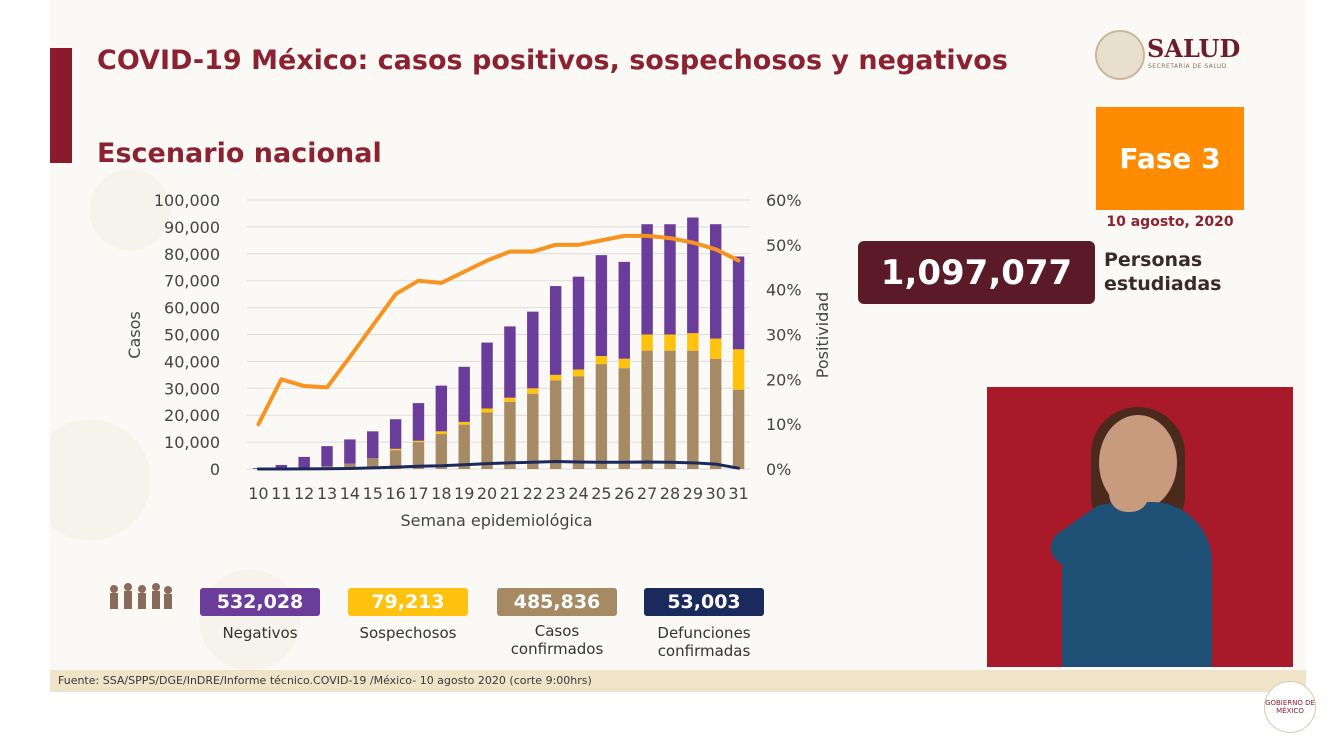 The height and width of the screenshot is (750, 1334). What do you see at coordinates (704, 602) in the screenshot?
I see `legend-defunciones-value: 53,003` at bounding box center [704, 602].